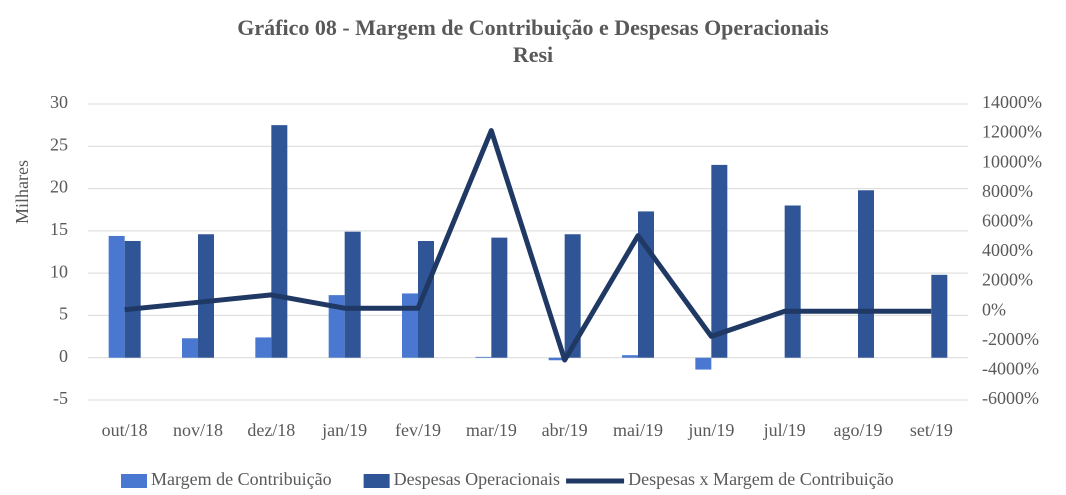 The image size is (1066, 495). I want to click on y2-tick-label: 2000%, so click(1007, 280).